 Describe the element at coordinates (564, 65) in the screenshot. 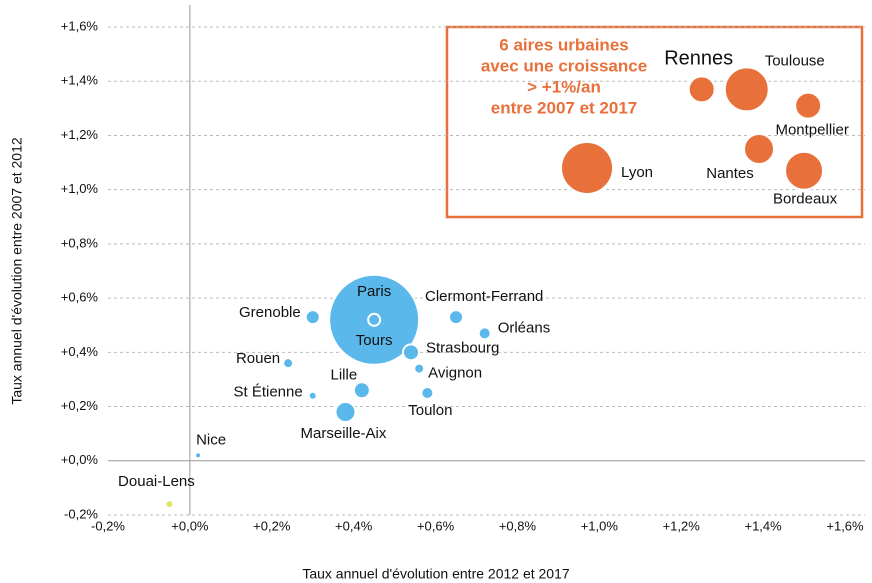

I see `annotation: avec une croissance` at that location.